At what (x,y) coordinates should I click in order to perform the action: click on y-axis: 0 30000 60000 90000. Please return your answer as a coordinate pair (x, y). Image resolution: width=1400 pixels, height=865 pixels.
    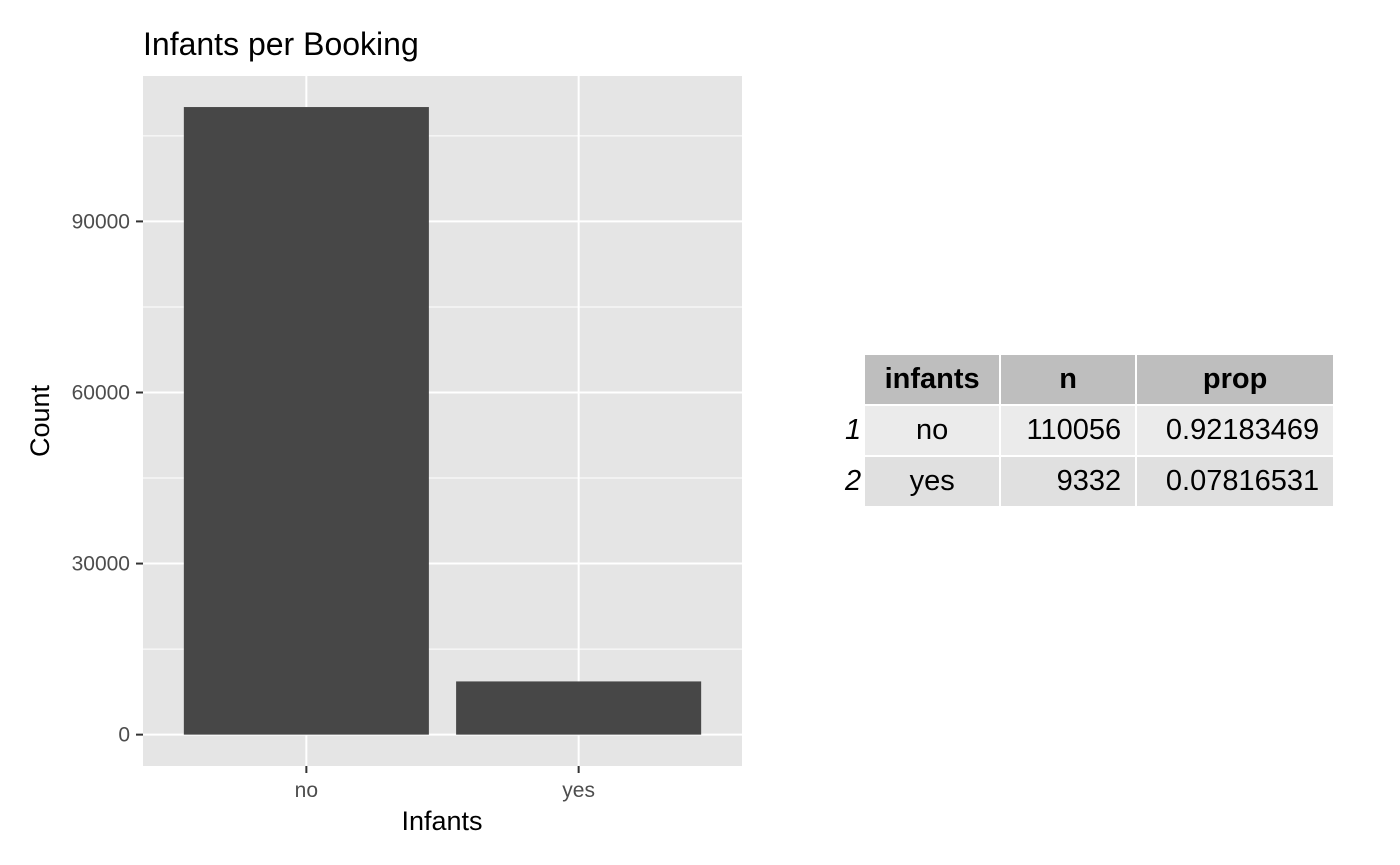
    Looking at the image, I should click on (107, 478).